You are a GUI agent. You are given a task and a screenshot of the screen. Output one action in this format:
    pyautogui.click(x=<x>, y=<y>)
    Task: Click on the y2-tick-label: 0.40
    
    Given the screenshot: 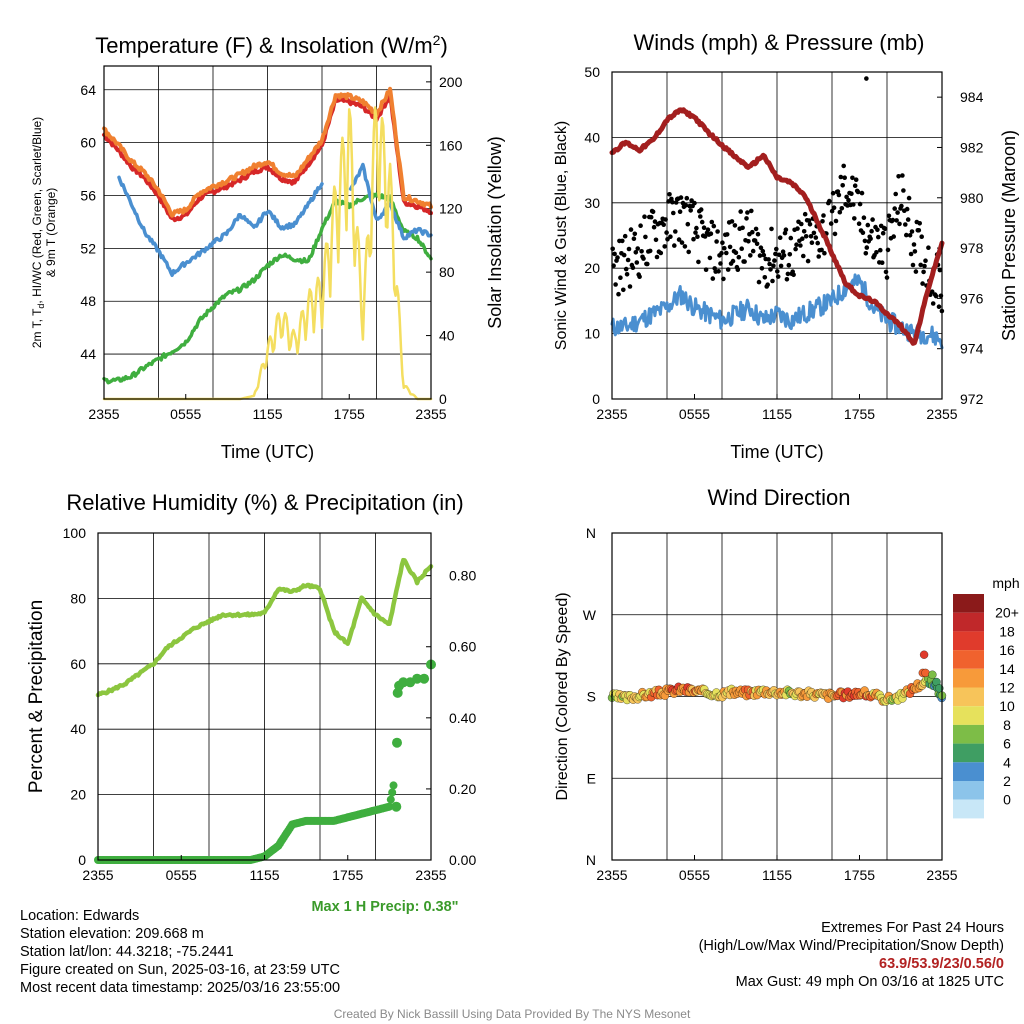 What is the action you would take?
    pyautogui.click(x=462, y=718)
    